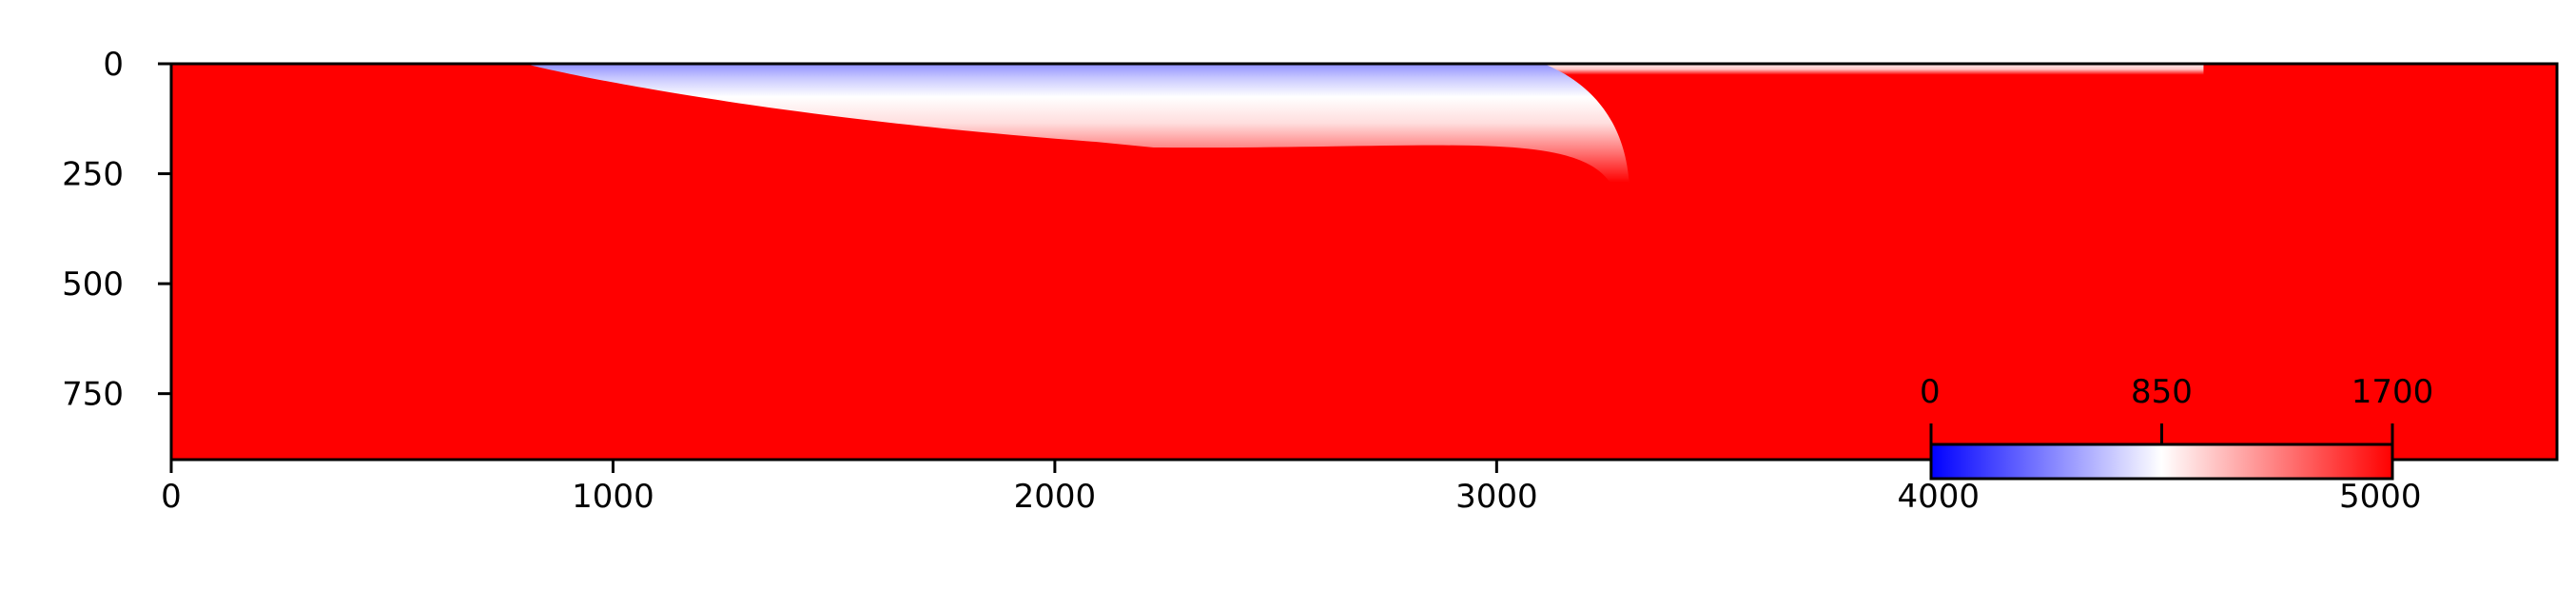 This screenshot has width=2576, height=590. I want to click on x-tick-label: 0, so click(171, 497).